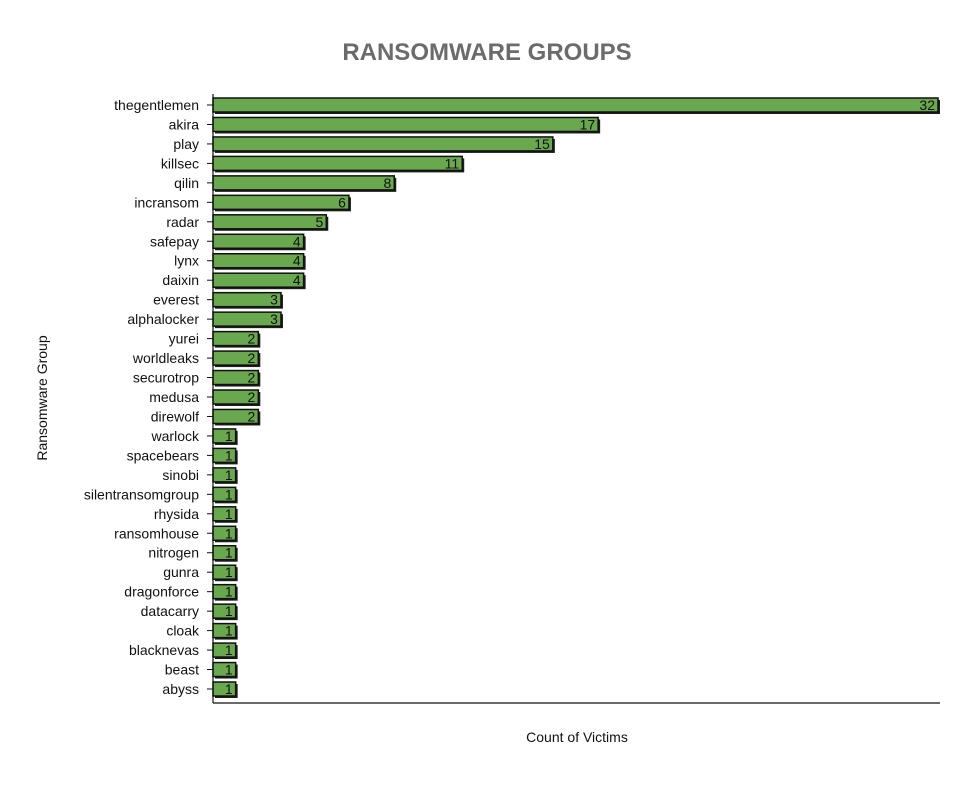  Describe the element at coordinates (181, 572) in the screenshot. I see `y-tick-label-gunra: gunra` at that location.